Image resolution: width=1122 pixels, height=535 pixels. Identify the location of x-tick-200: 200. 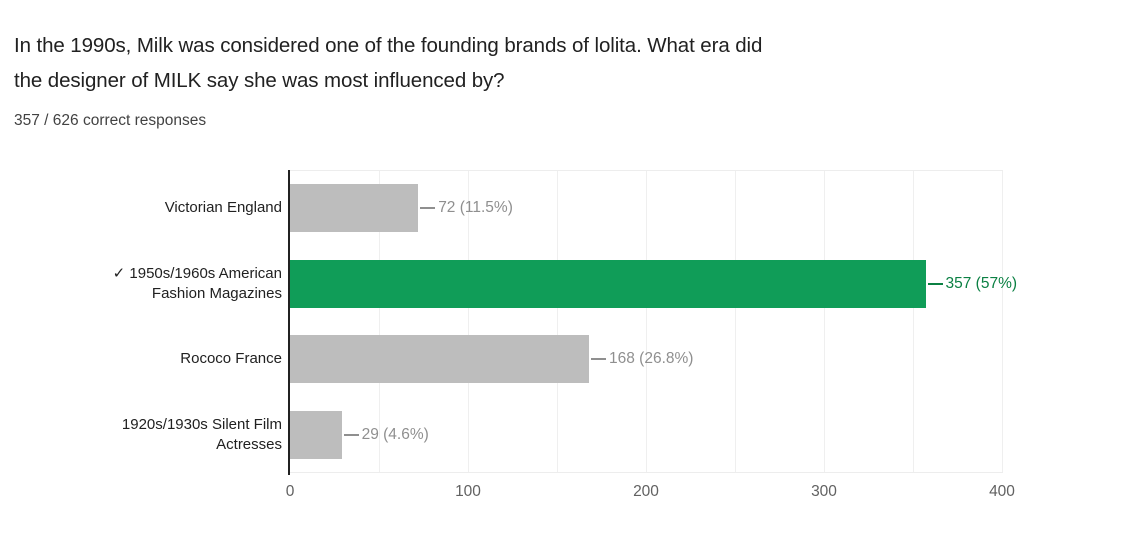
(646, 491).